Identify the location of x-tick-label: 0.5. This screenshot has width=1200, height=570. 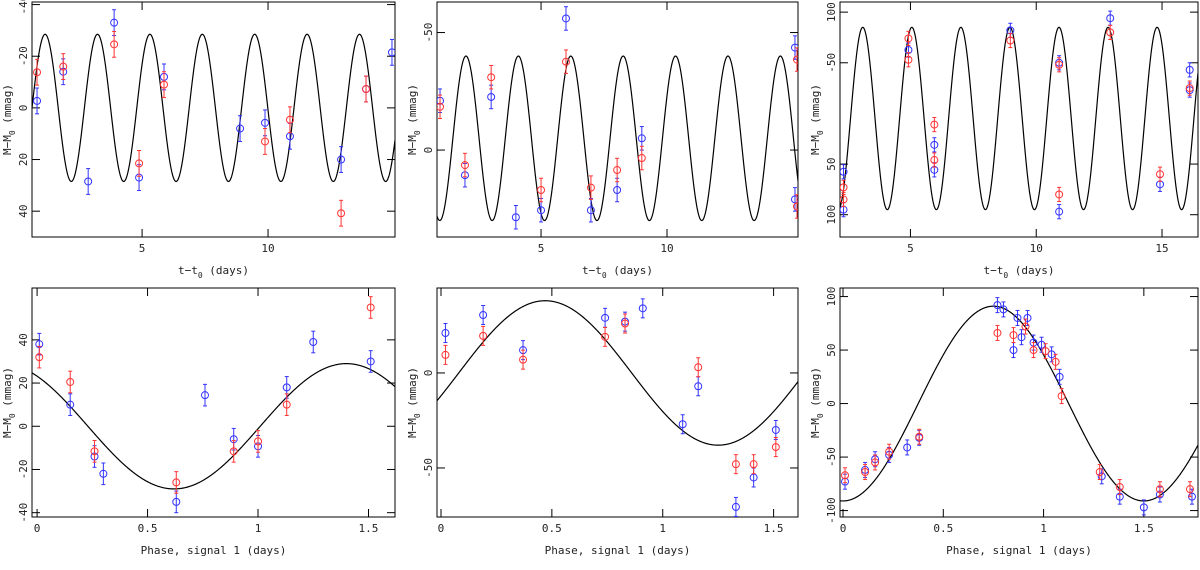
(552, 528).